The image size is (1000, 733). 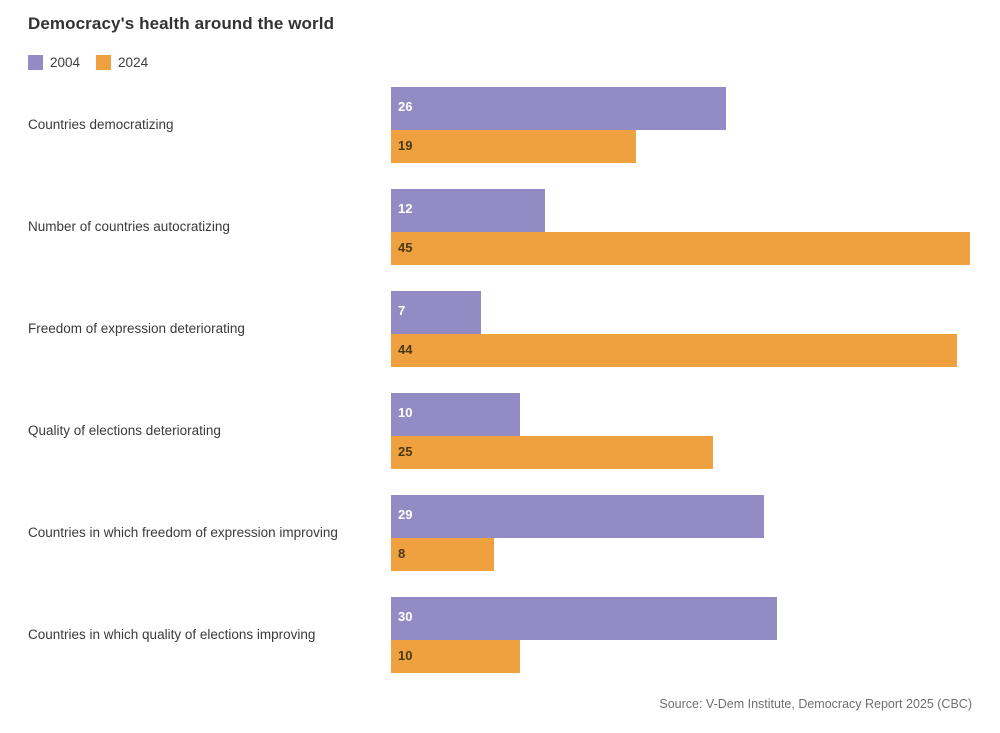 What do you see at coordinates (35, 62) in the screenshot?
I see `legend-swatch-2004-icon` at bounding box center [35, 62].